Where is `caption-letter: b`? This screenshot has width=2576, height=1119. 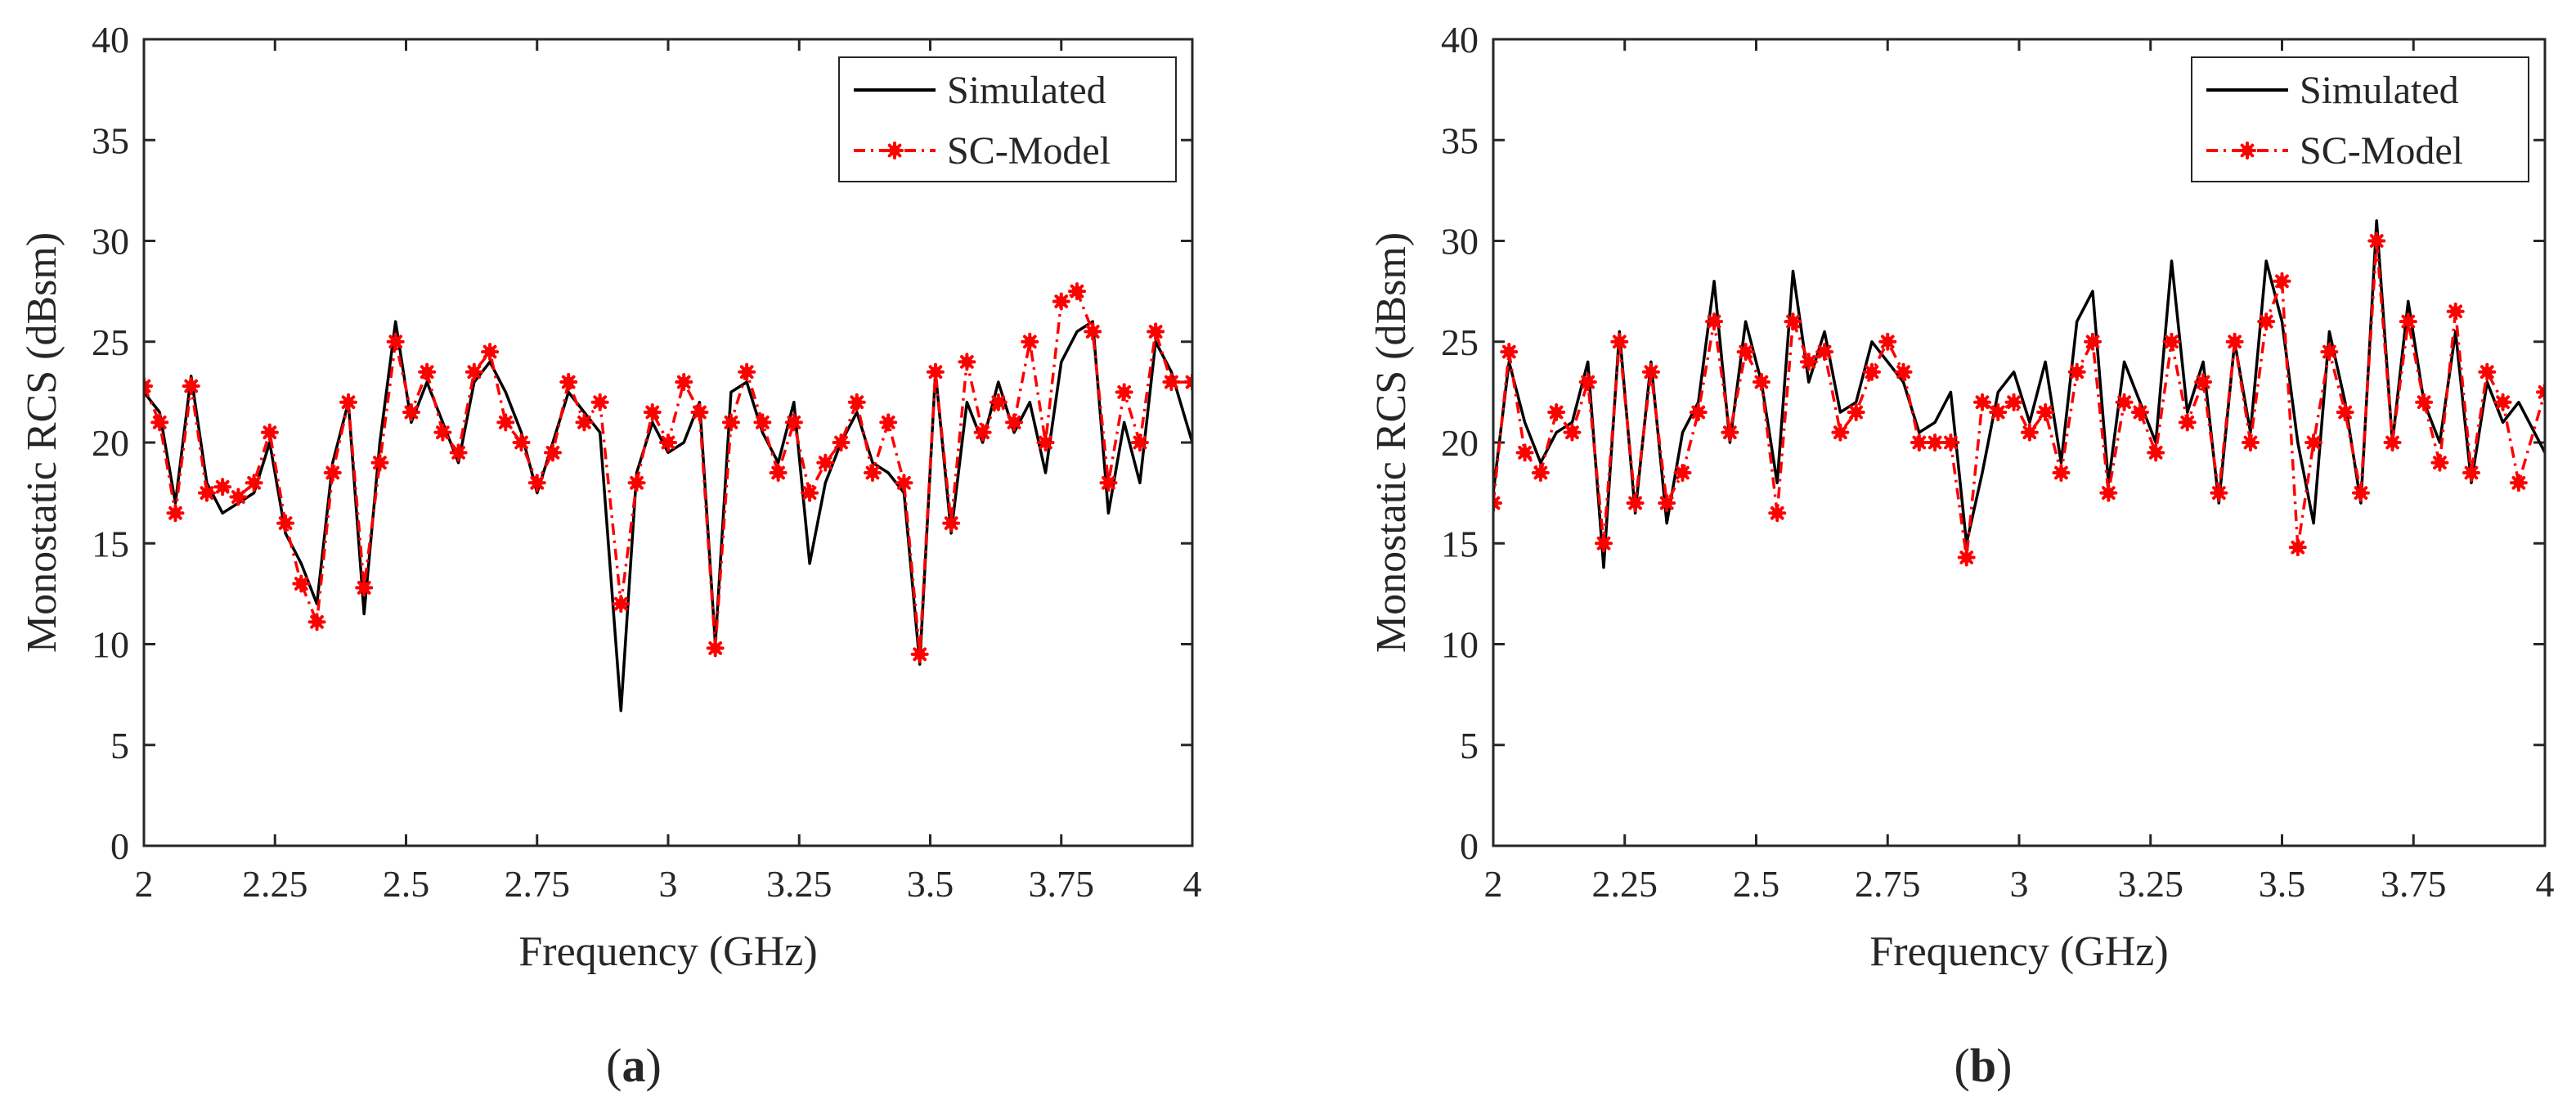 caption-letter: b is located at coordinates (1983, 1065).